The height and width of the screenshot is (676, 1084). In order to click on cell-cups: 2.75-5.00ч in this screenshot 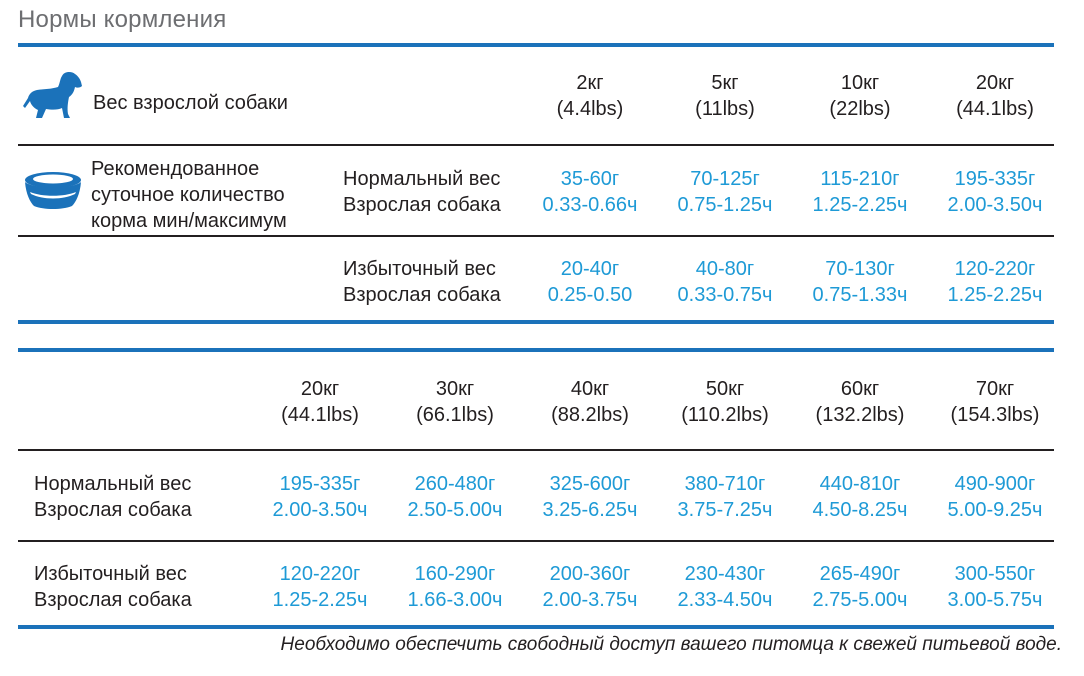, I will do `click(860, 600)`.